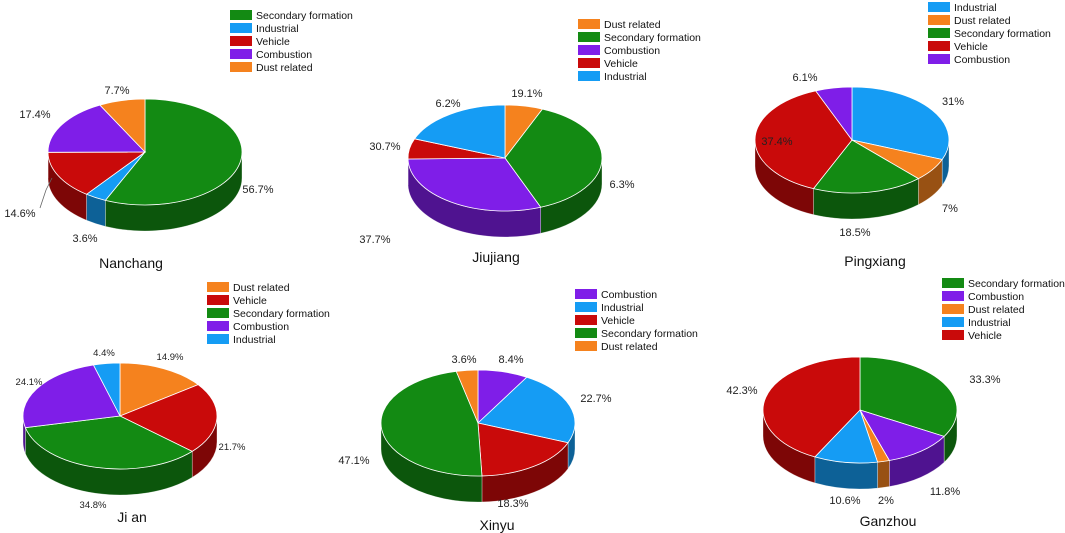  What do you see at coordinates (510, 360) in the screenshot?
I see `pie-label-xinyu-combustion: 8.4%` at bounding box center [510, 360].